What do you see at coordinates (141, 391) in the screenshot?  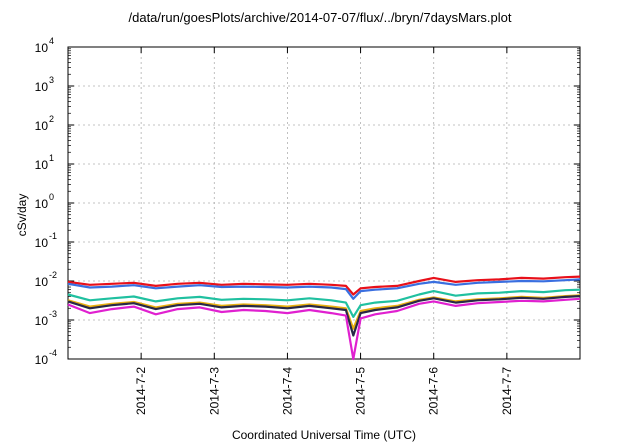 I see `x-tick-label: 2014-7-2` at bounding box center [141, 391].